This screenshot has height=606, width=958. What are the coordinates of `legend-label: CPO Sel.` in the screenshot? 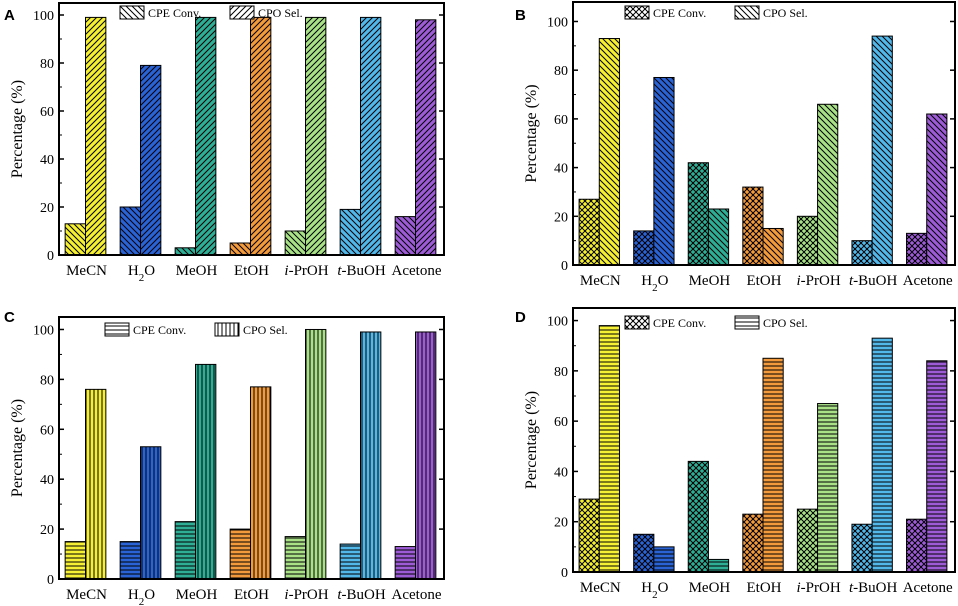 It's located at (280, 13).